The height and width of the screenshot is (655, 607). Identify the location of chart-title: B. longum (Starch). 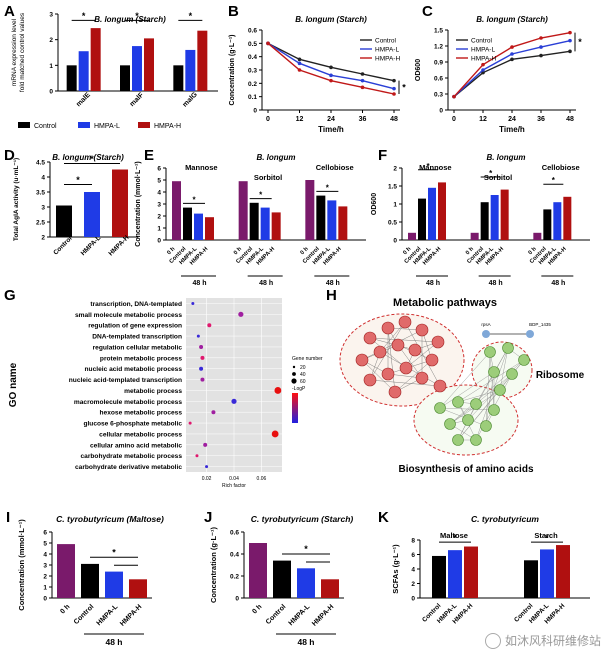
(331, 19).